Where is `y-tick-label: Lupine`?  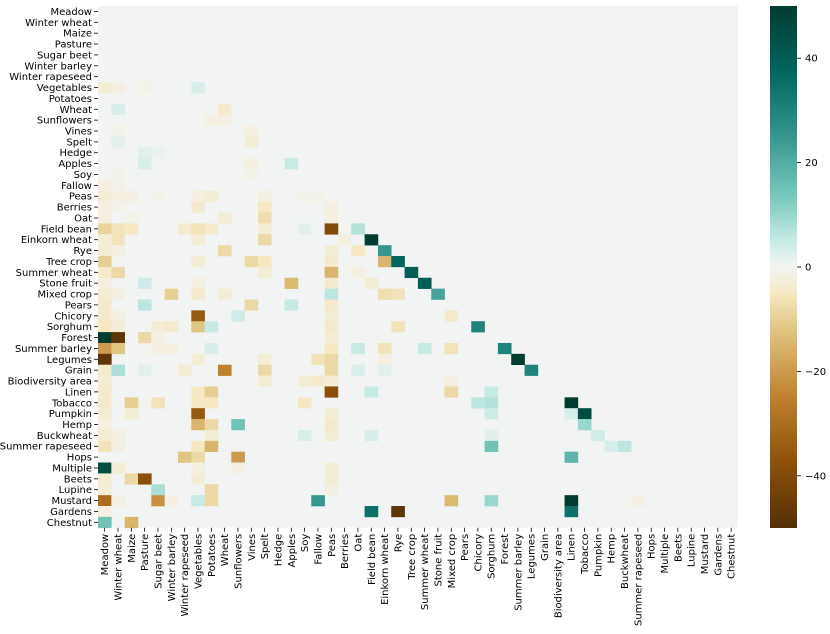 y-tick-label: Lupine is located at coordinates (75, 490).